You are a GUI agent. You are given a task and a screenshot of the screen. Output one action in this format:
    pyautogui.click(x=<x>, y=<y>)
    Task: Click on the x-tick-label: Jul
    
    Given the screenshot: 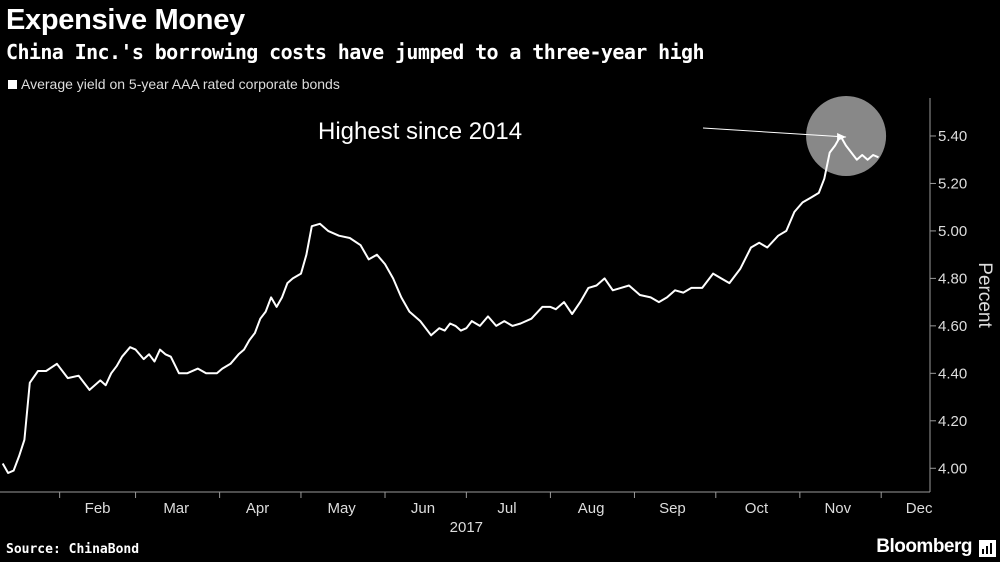 What is the action you would take?
    pyautogui.click(x=506, y=508)
    